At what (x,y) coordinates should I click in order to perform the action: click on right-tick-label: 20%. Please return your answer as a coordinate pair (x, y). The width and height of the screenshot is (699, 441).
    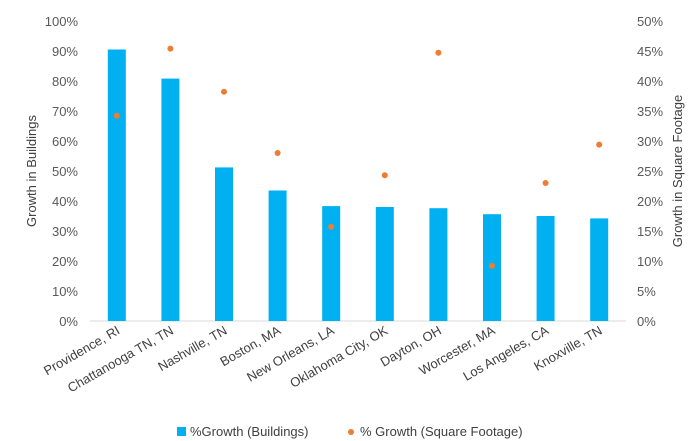
    Looking at the image, I should click on (650, 201).